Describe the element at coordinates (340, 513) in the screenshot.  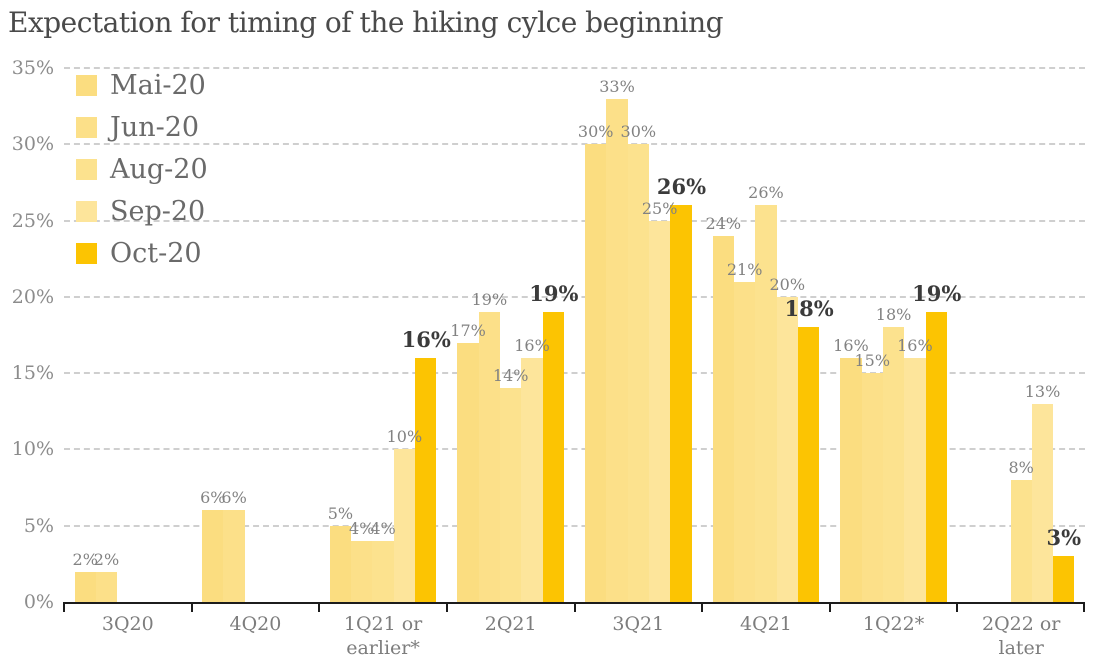
I see `bar-value-label: 5%` at that location.